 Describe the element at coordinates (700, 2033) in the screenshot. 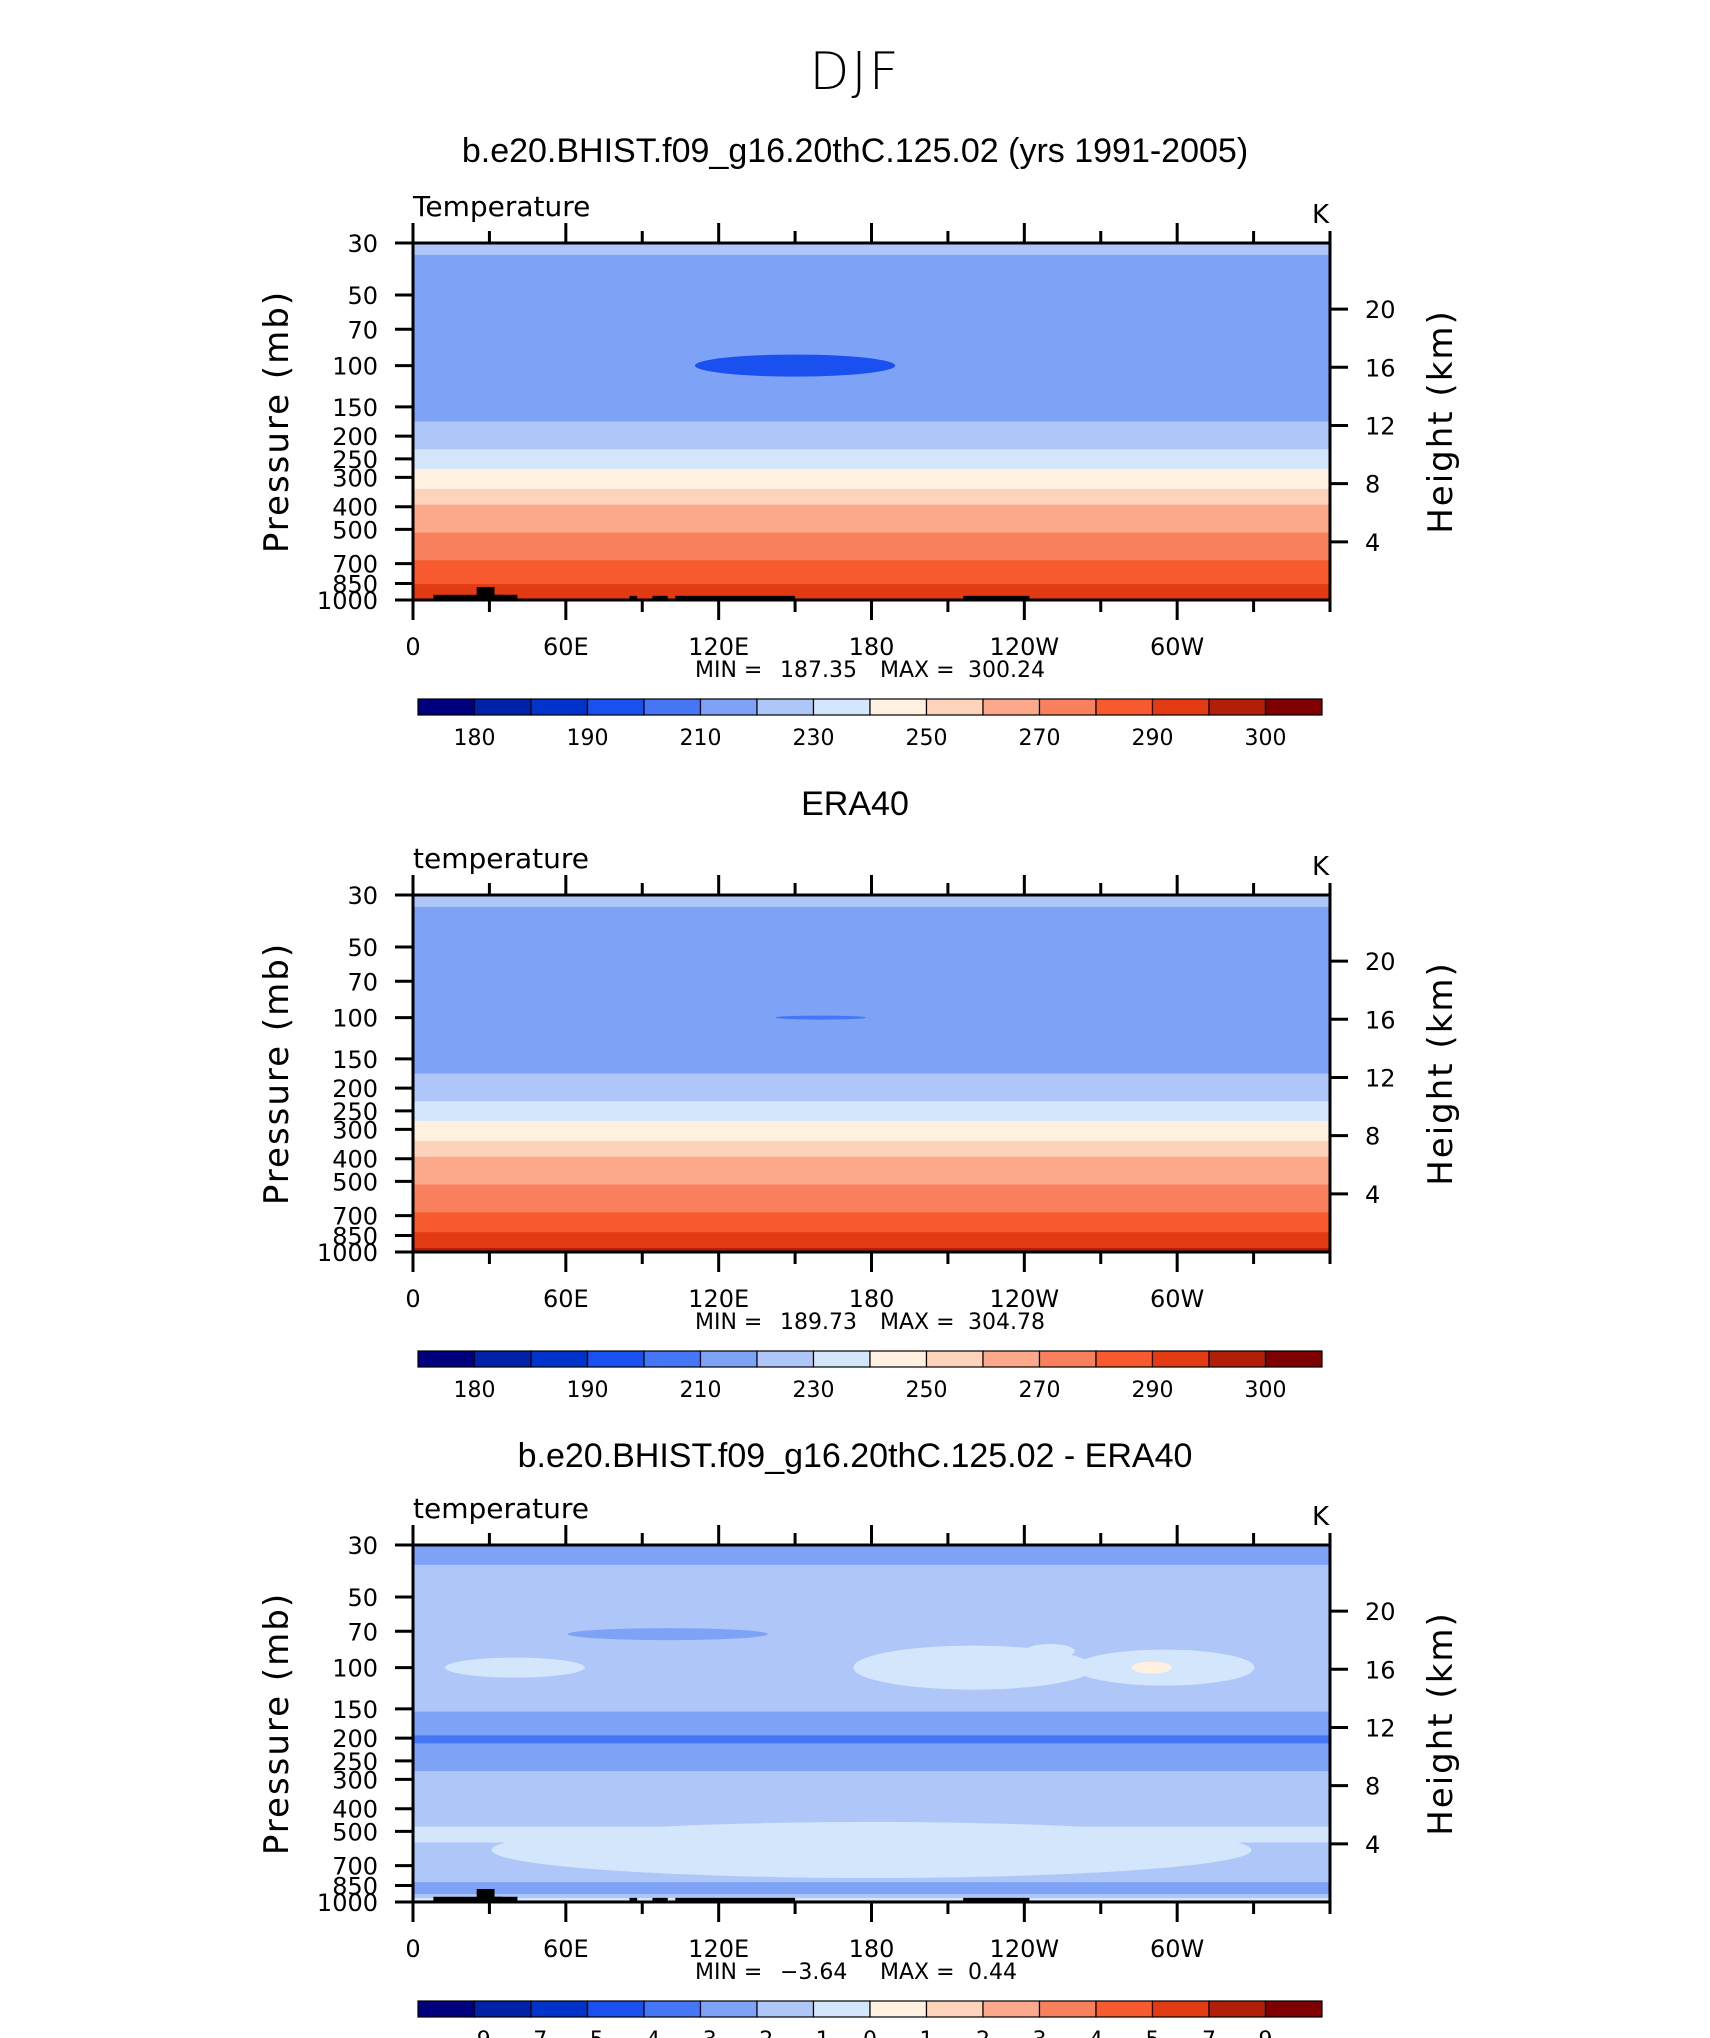

I see `colorbar-label: −3` at that location.